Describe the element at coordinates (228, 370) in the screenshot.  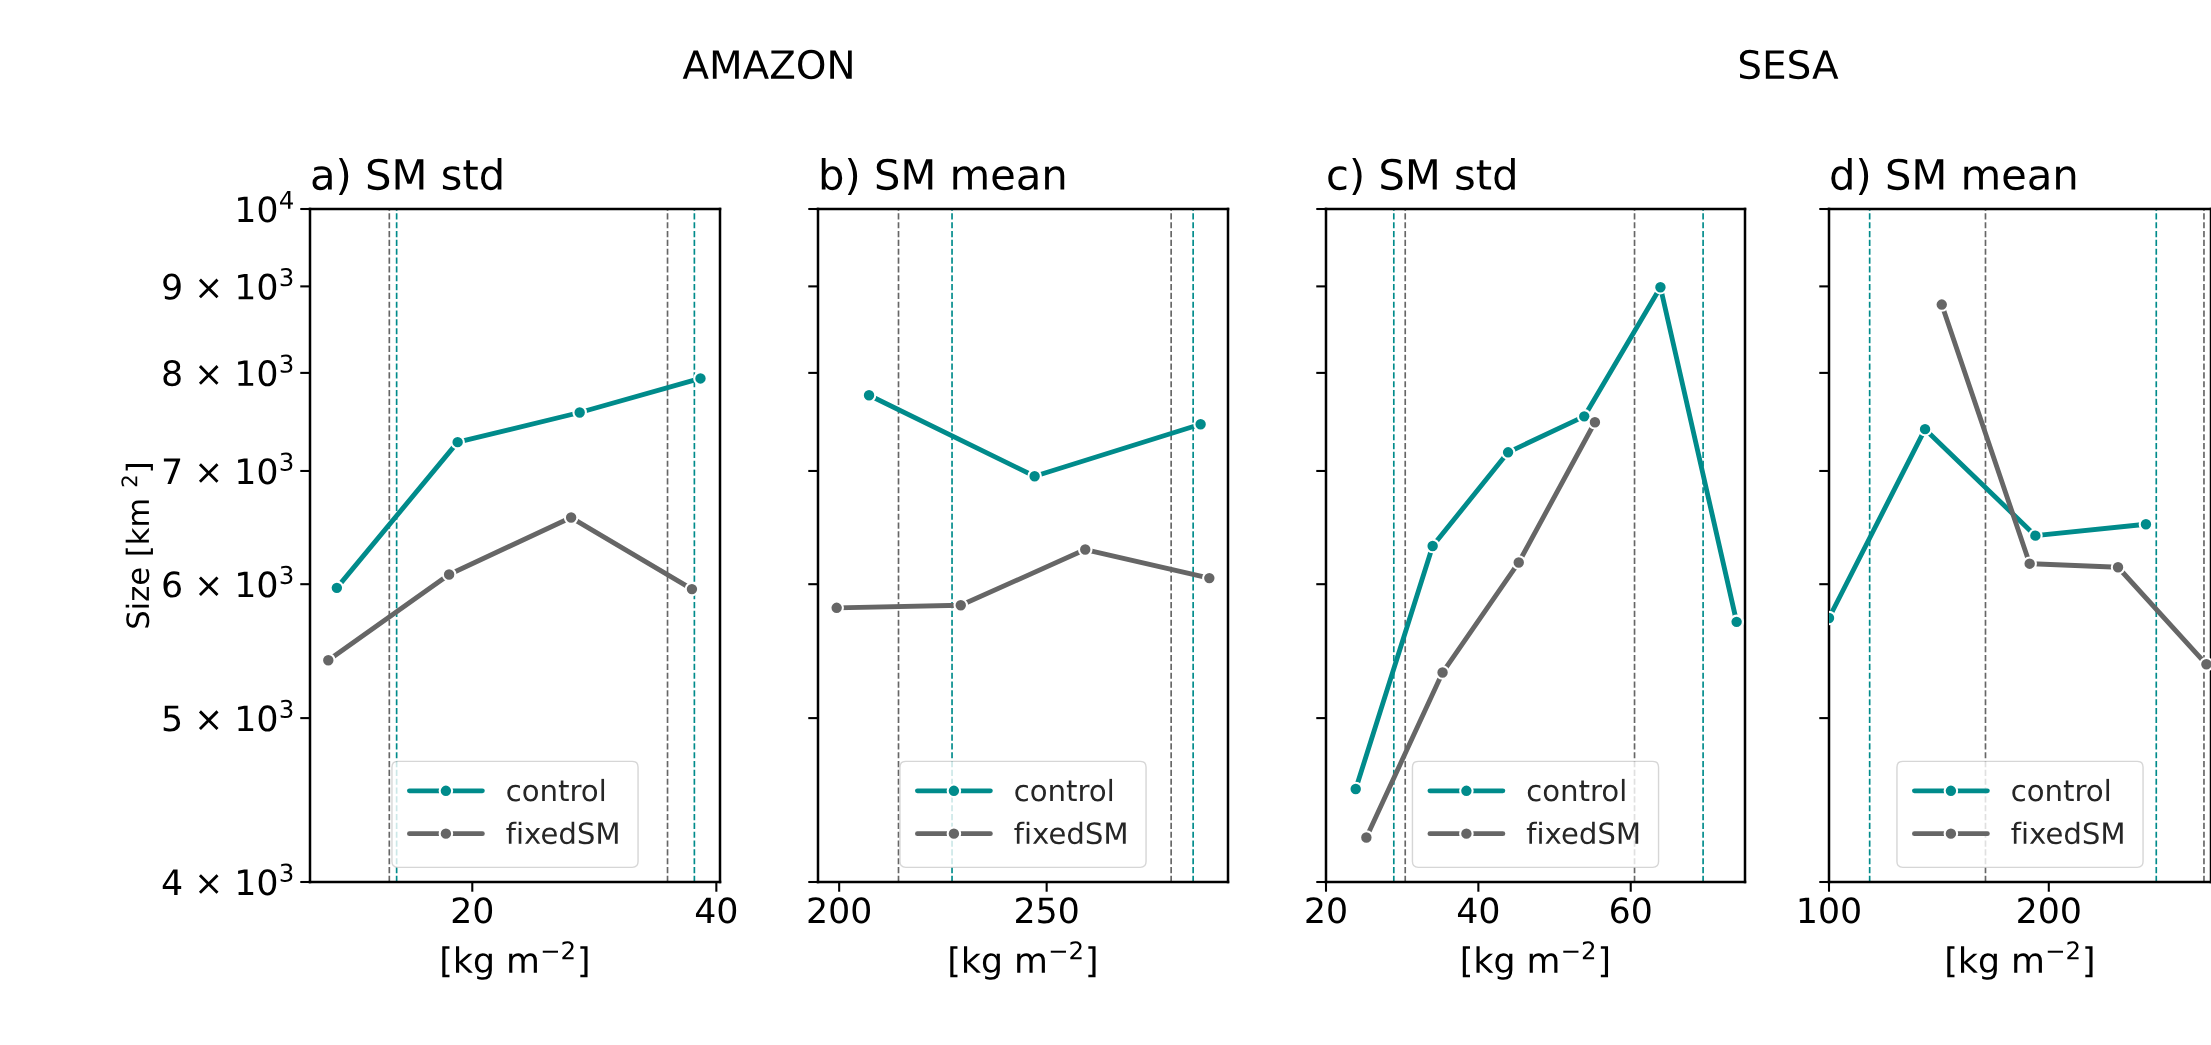
I see `y-tick-label: 8 × 10$^{3}$` at that location.